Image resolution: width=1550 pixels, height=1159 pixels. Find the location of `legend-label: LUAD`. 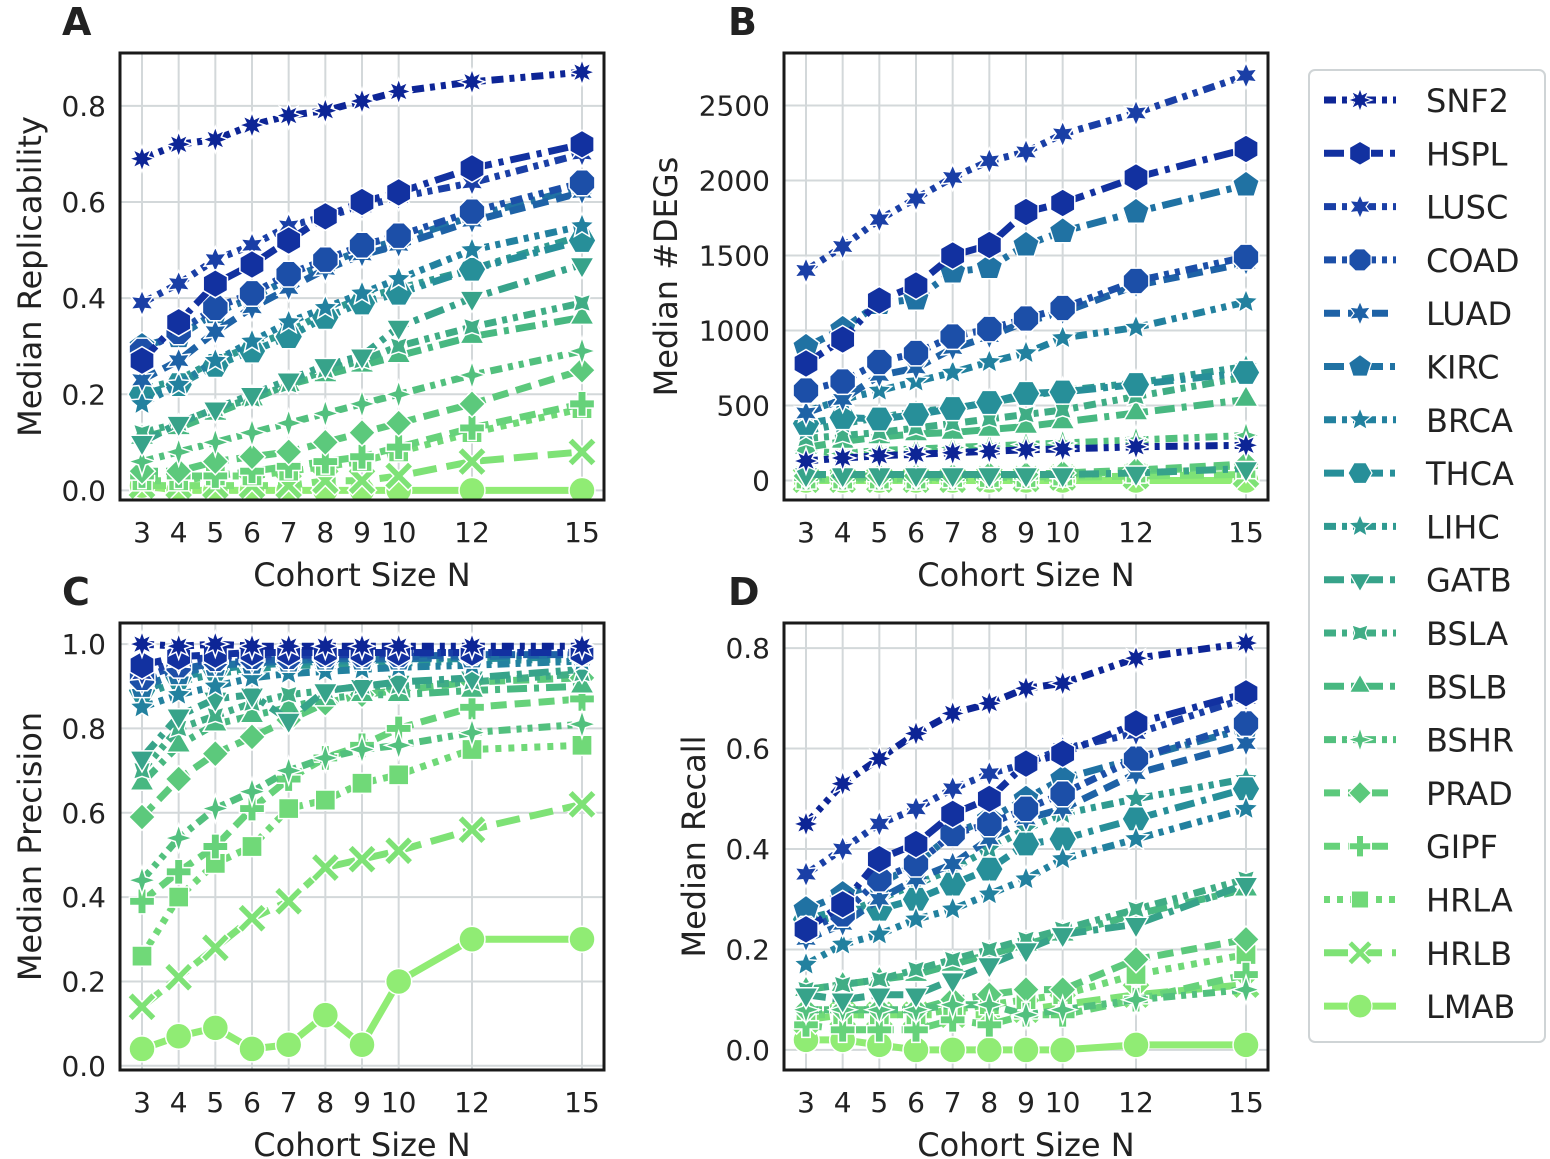

legend-label: LUAD is located at coordinates (1469, 314).